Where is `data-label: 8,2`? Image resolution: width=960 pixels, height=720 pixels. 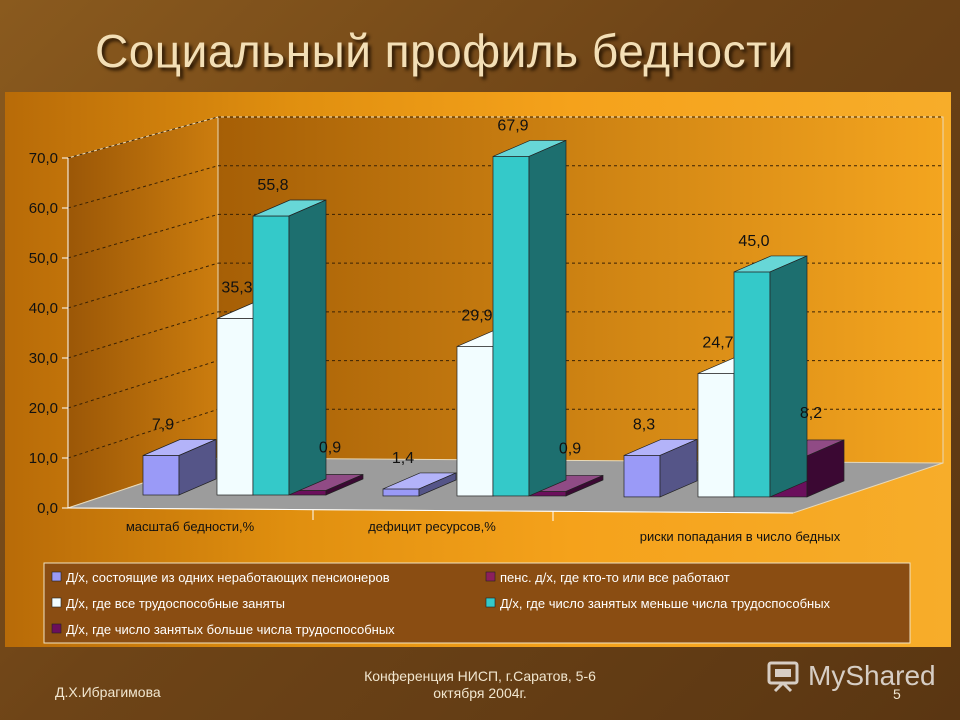 data-label: 8,2 is located at coordinates (811, 413).